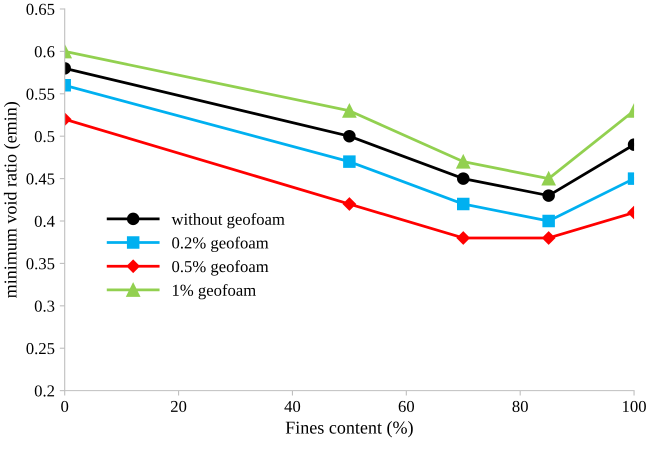 Image resolution: width=647 pixels, height=449 pixels. I want to click on x-tick-label: 80, so click(520, 406).